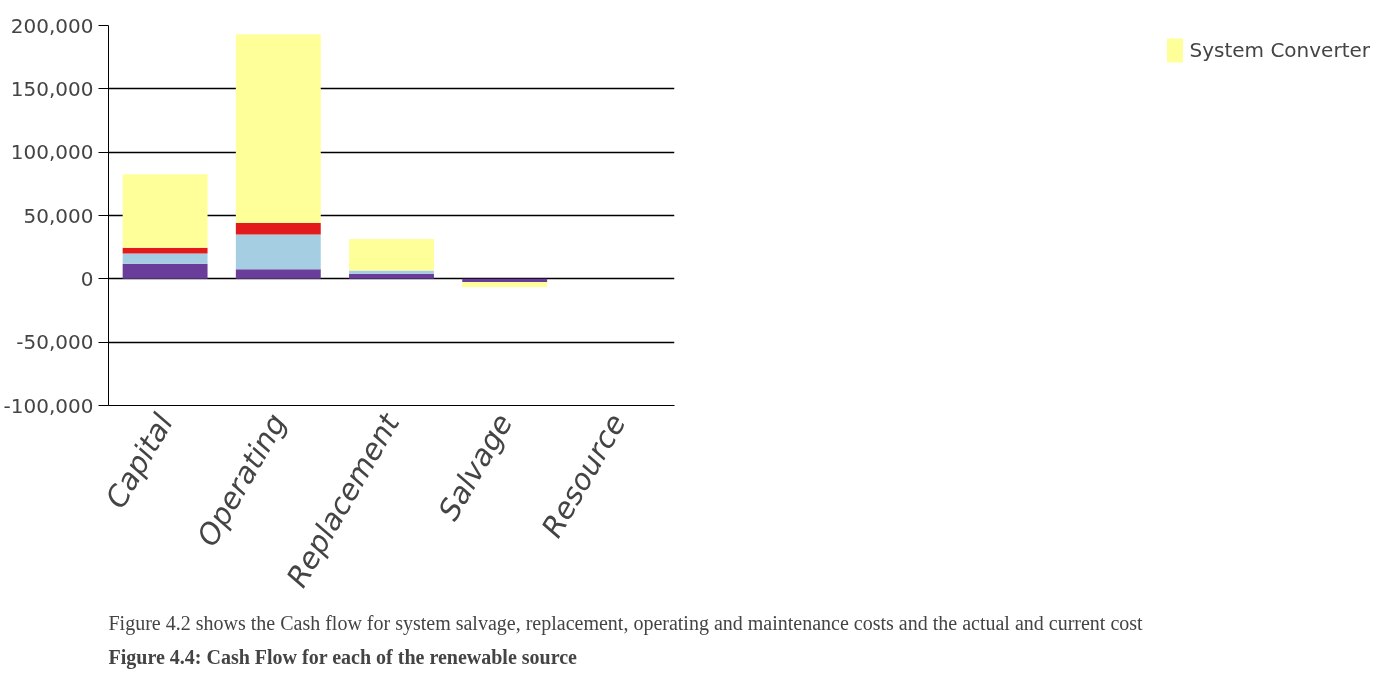 This screenshot has height=682, width=1389. What do you see at coordinates (1279, 50) in the screenshot?
I see `legend-label: System Converter` at bounding box center [1279, 50].